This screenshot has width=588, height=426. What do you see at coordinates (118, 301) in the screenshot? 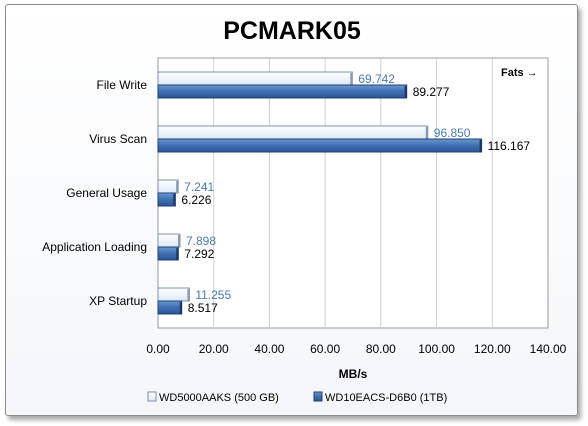
I see `category-label: XP Startup` at bounding box center [118, 301].